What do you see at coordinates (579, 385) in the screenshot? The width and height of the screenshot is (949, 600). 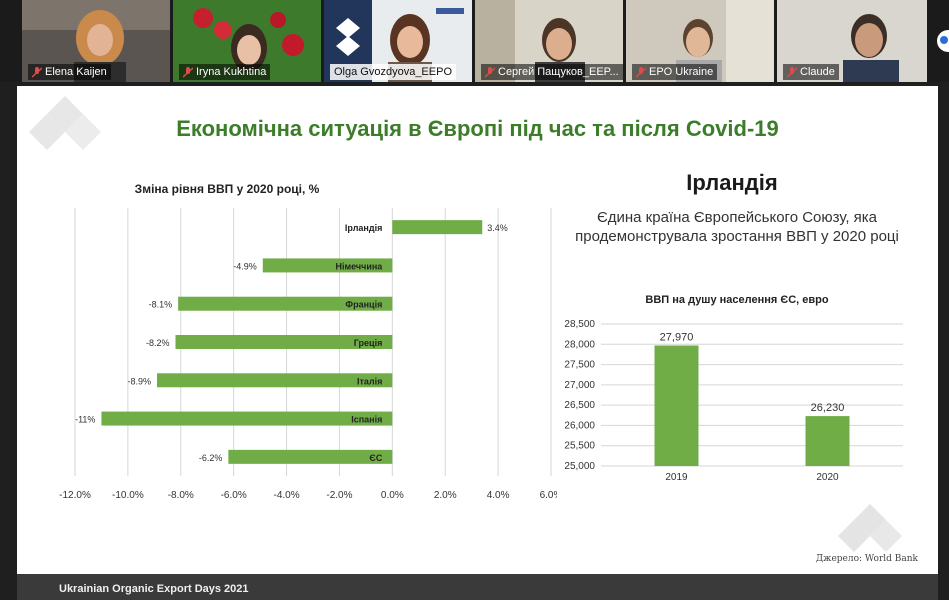 I see `y-tick-label: 27,000` at bounding box center [579, 385].